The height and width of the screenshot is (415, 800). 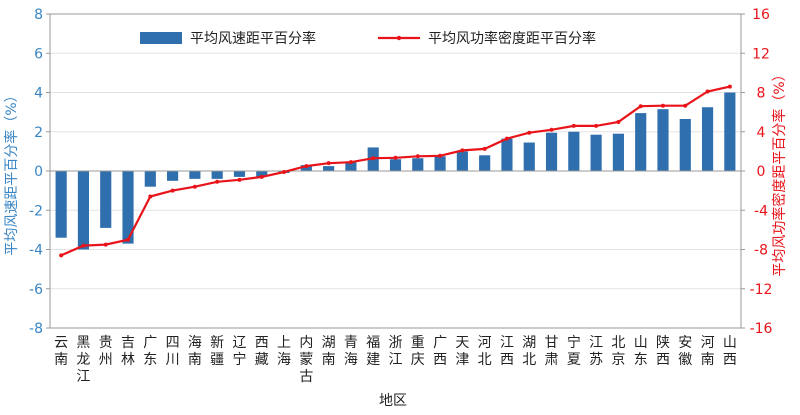 I want to click on right-tick-label: -4, so click(x=761, y=211).